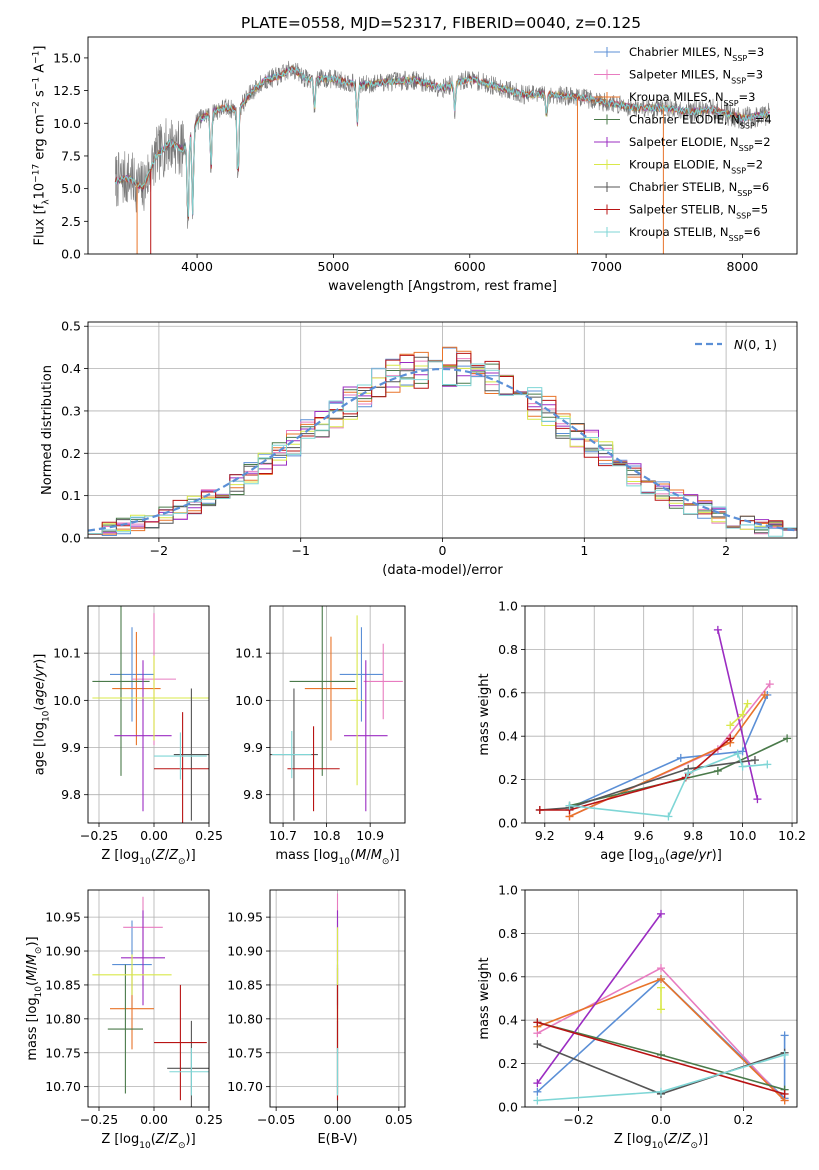 This screenshot has height=1170, width=819. Describe the element at coordinates (700, 122) in the screenshot. I see `legend-entry: Chabrier ELODIE, NSSP=4` at that location.